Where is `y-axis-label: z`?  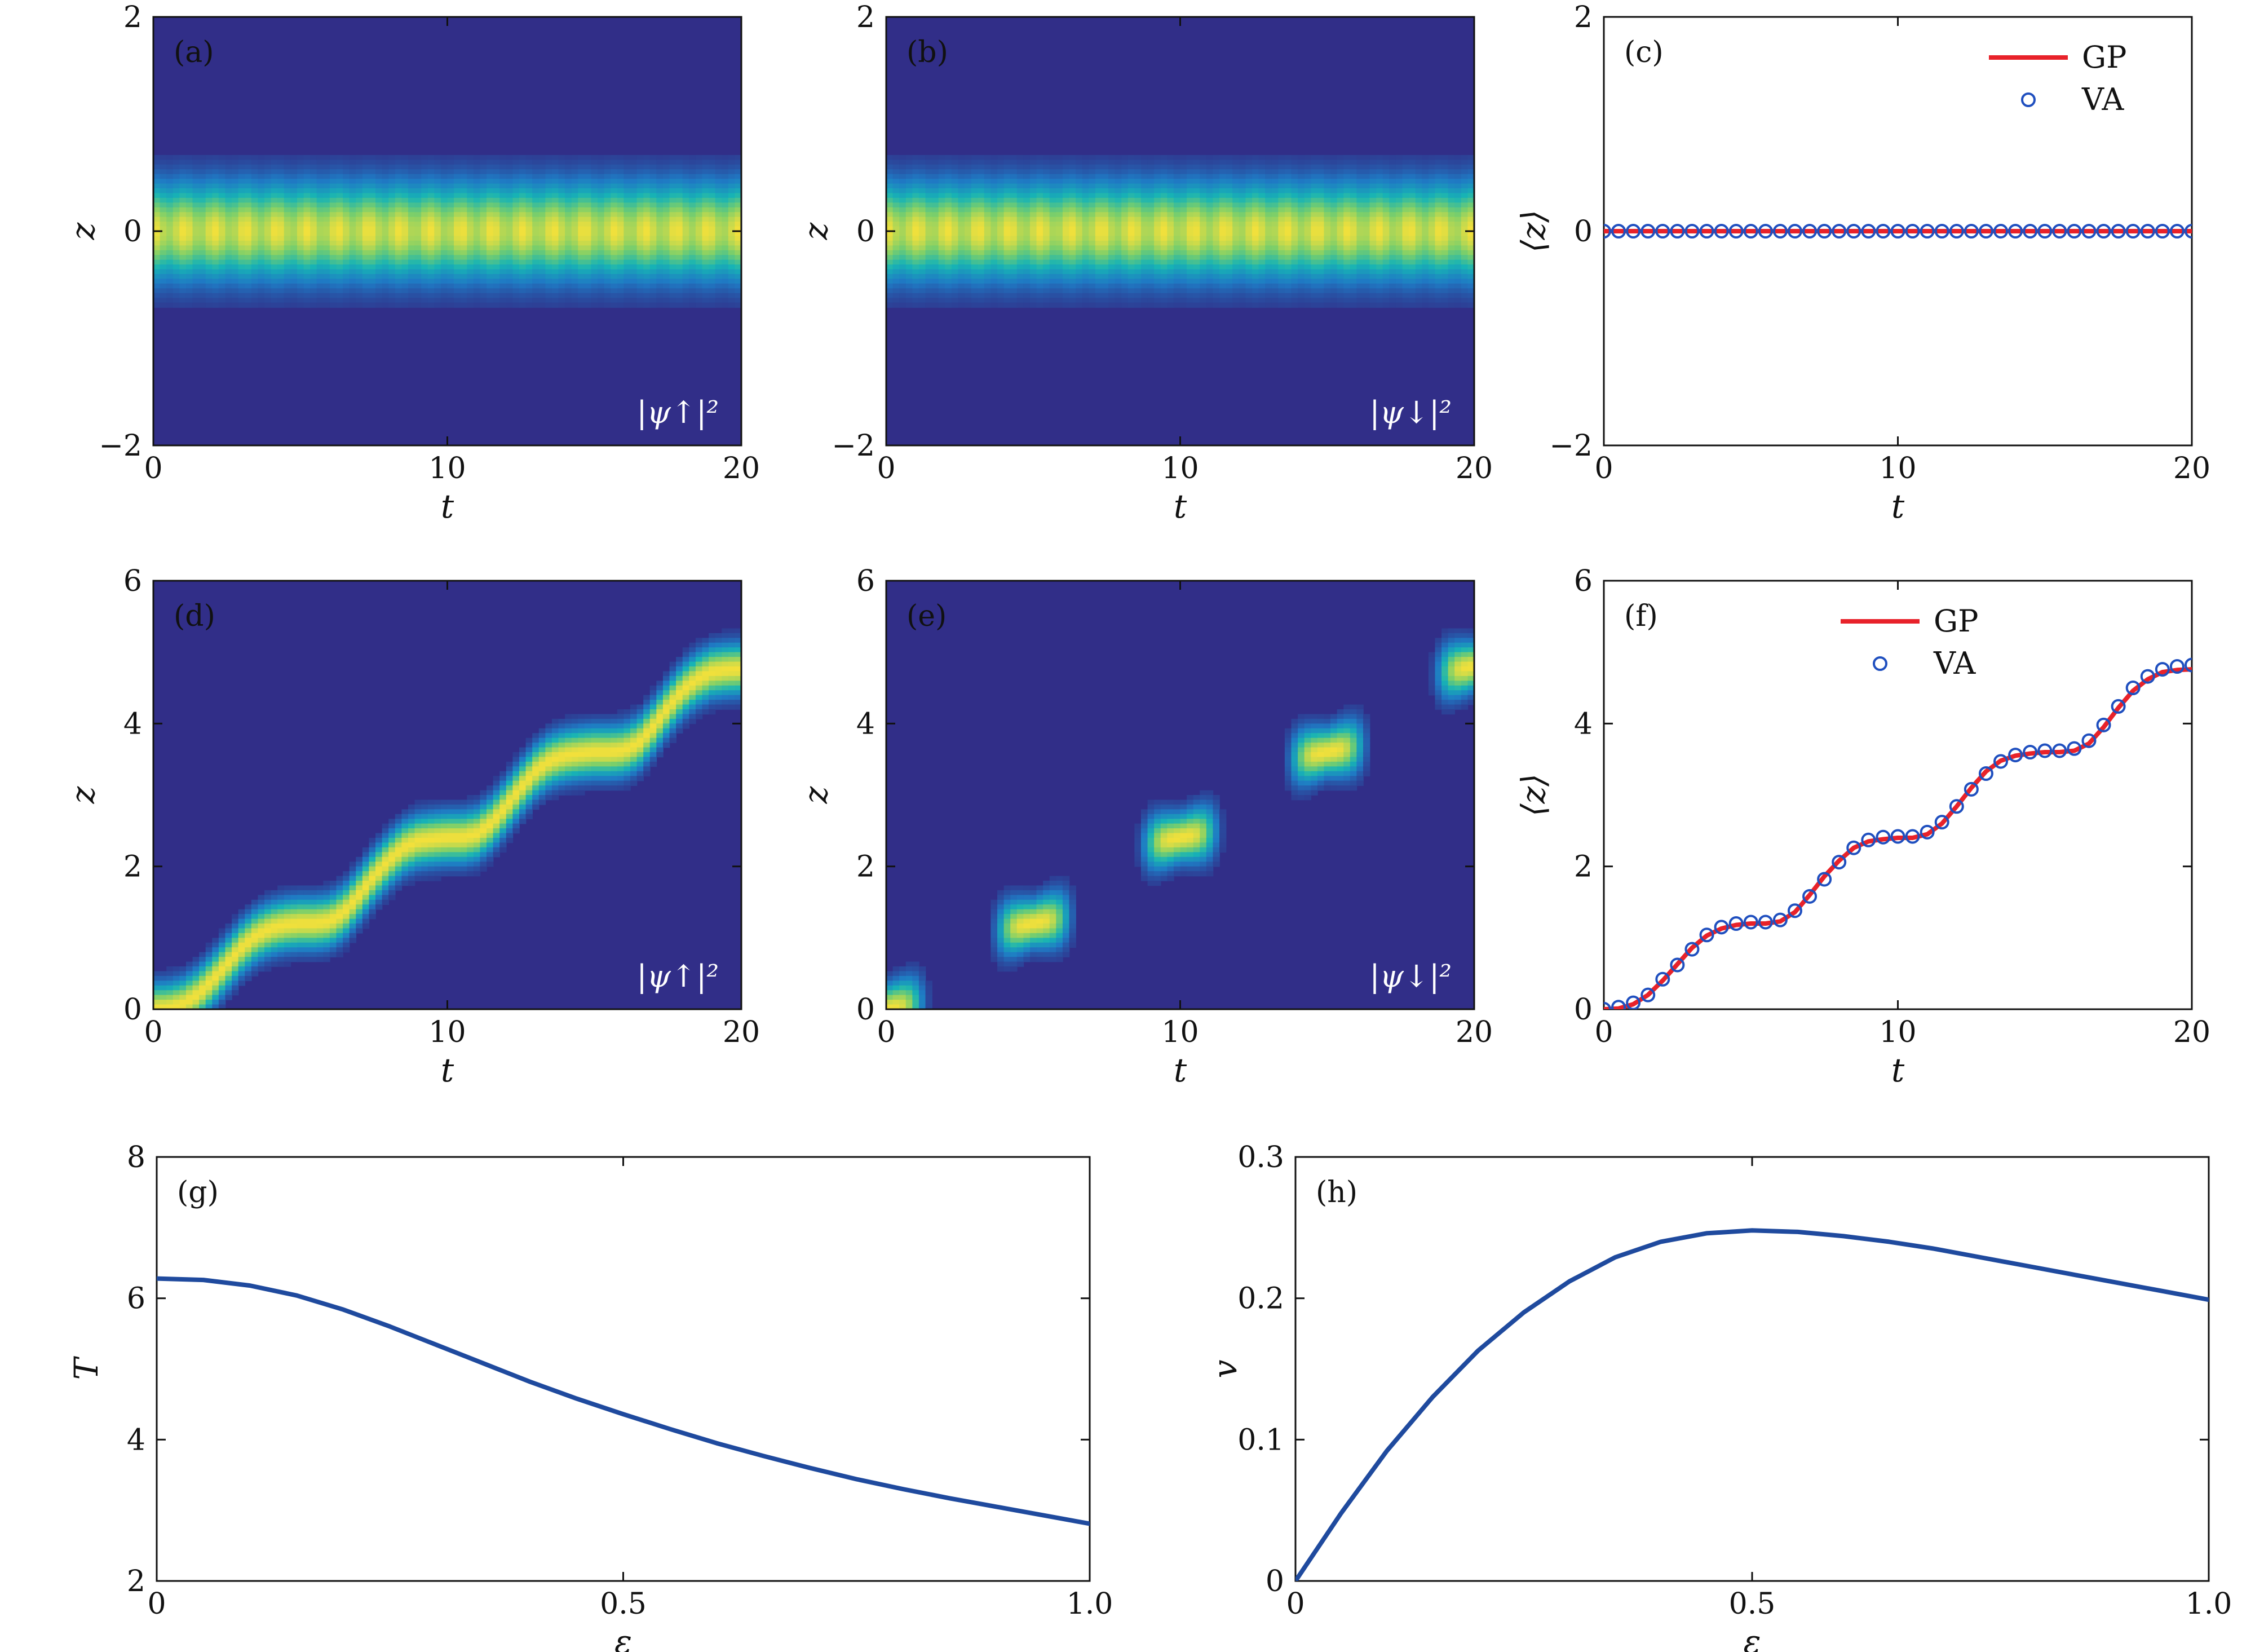
y-axis-label: z is located at coordinates (83, 231).